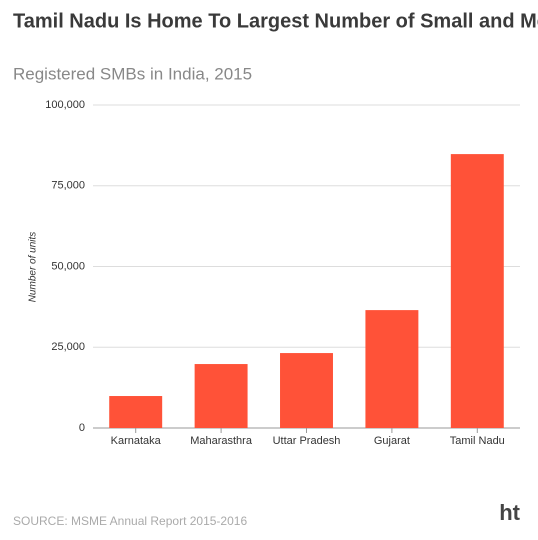 The height and width of the screenshot is (540, 538). I want to click on y-tick-label: 25,000, so click(68, 347).